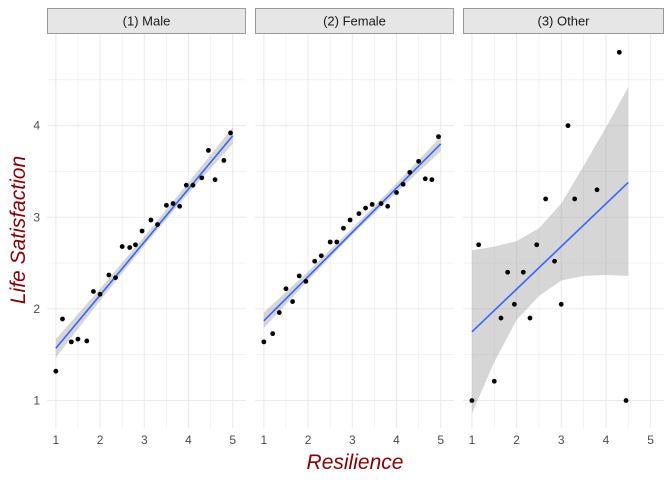  I want to click on y-tick-label: 3, so click(36, 217).